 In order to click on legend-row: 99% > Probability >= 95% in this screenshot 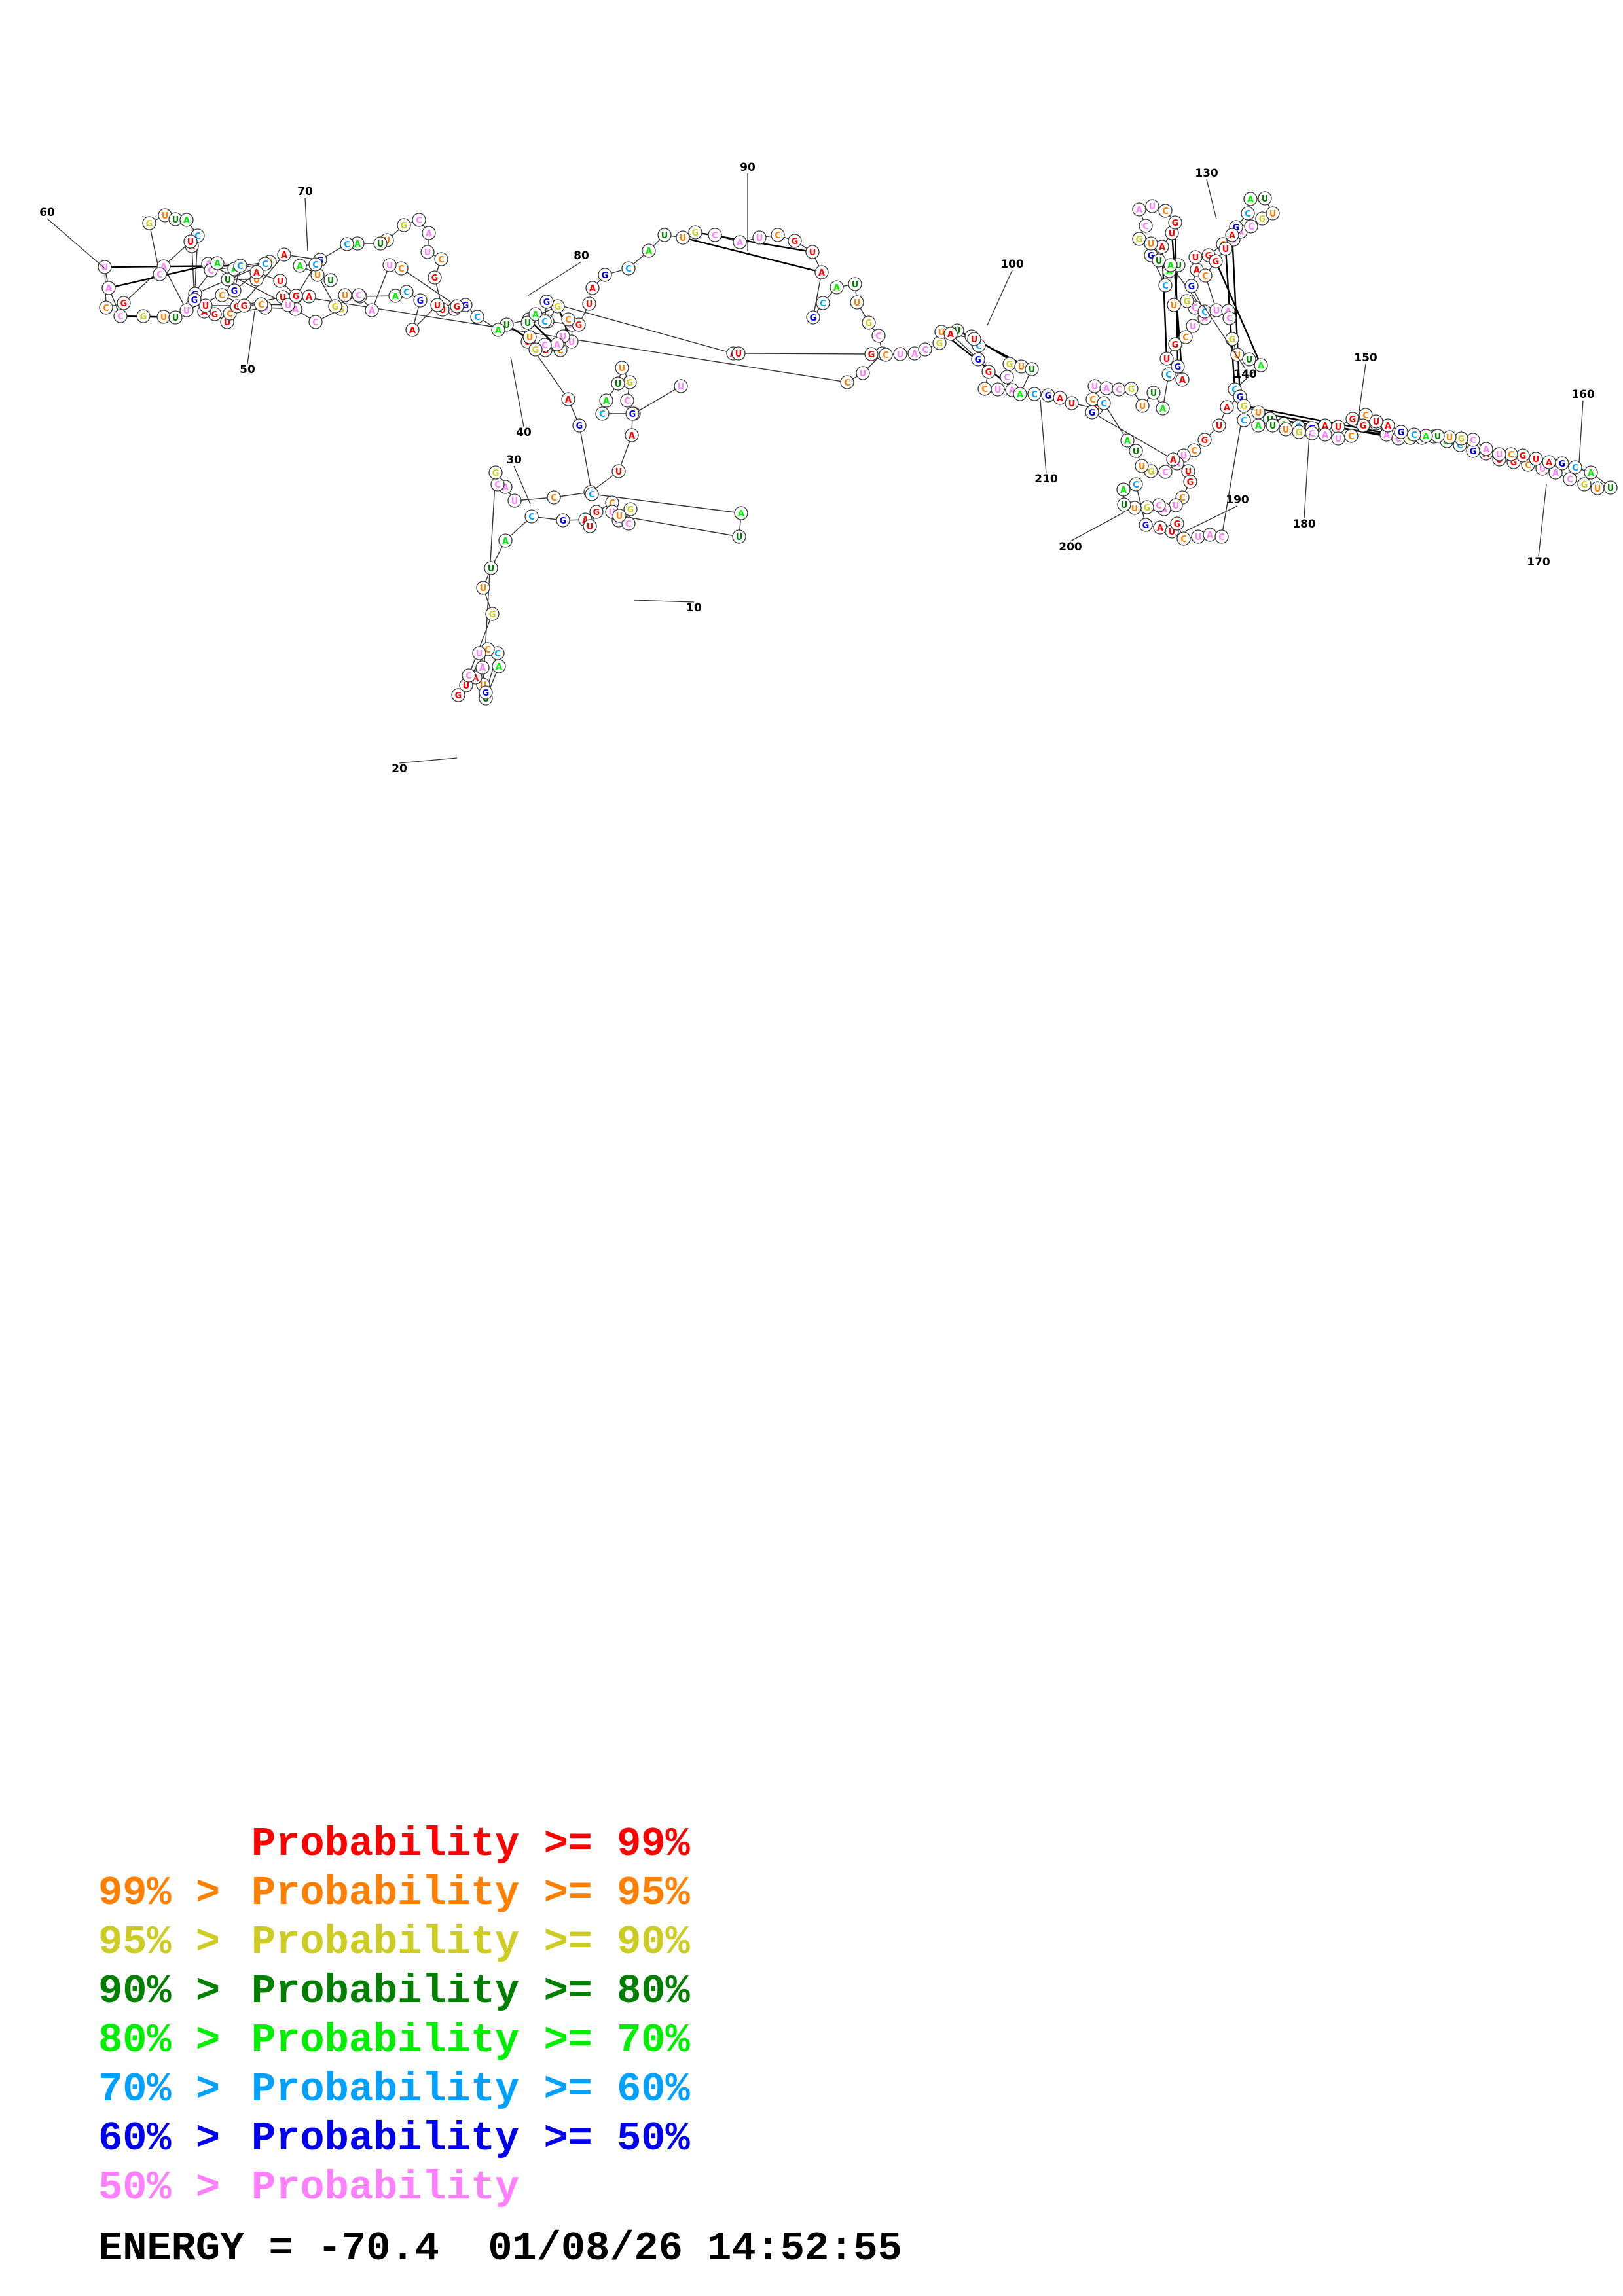, I will do `click(394, 1894)`.